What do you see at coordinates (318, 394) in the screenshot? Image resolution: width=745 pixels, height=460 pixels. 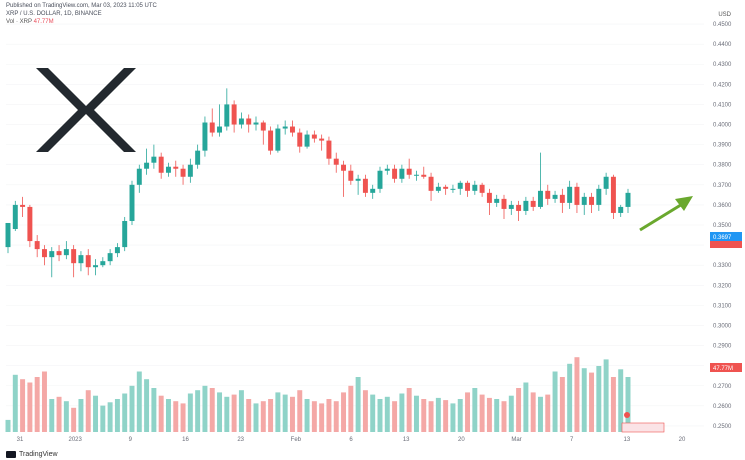 I see `volume-bars` at bounding box center [318, 394].